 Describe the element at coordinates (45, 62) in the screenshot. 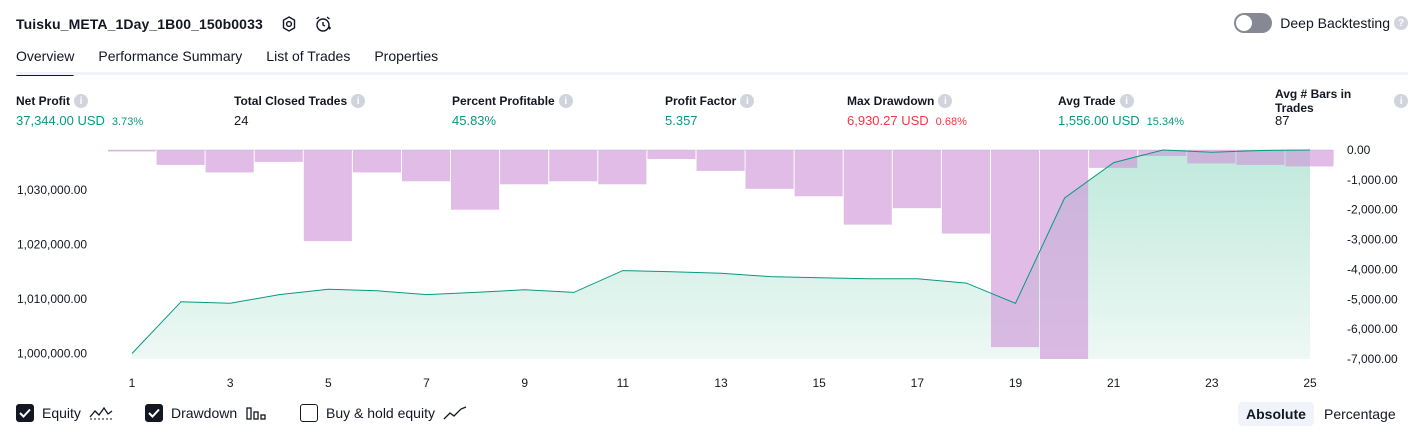

I see `tab-overview: Overview` at that location.